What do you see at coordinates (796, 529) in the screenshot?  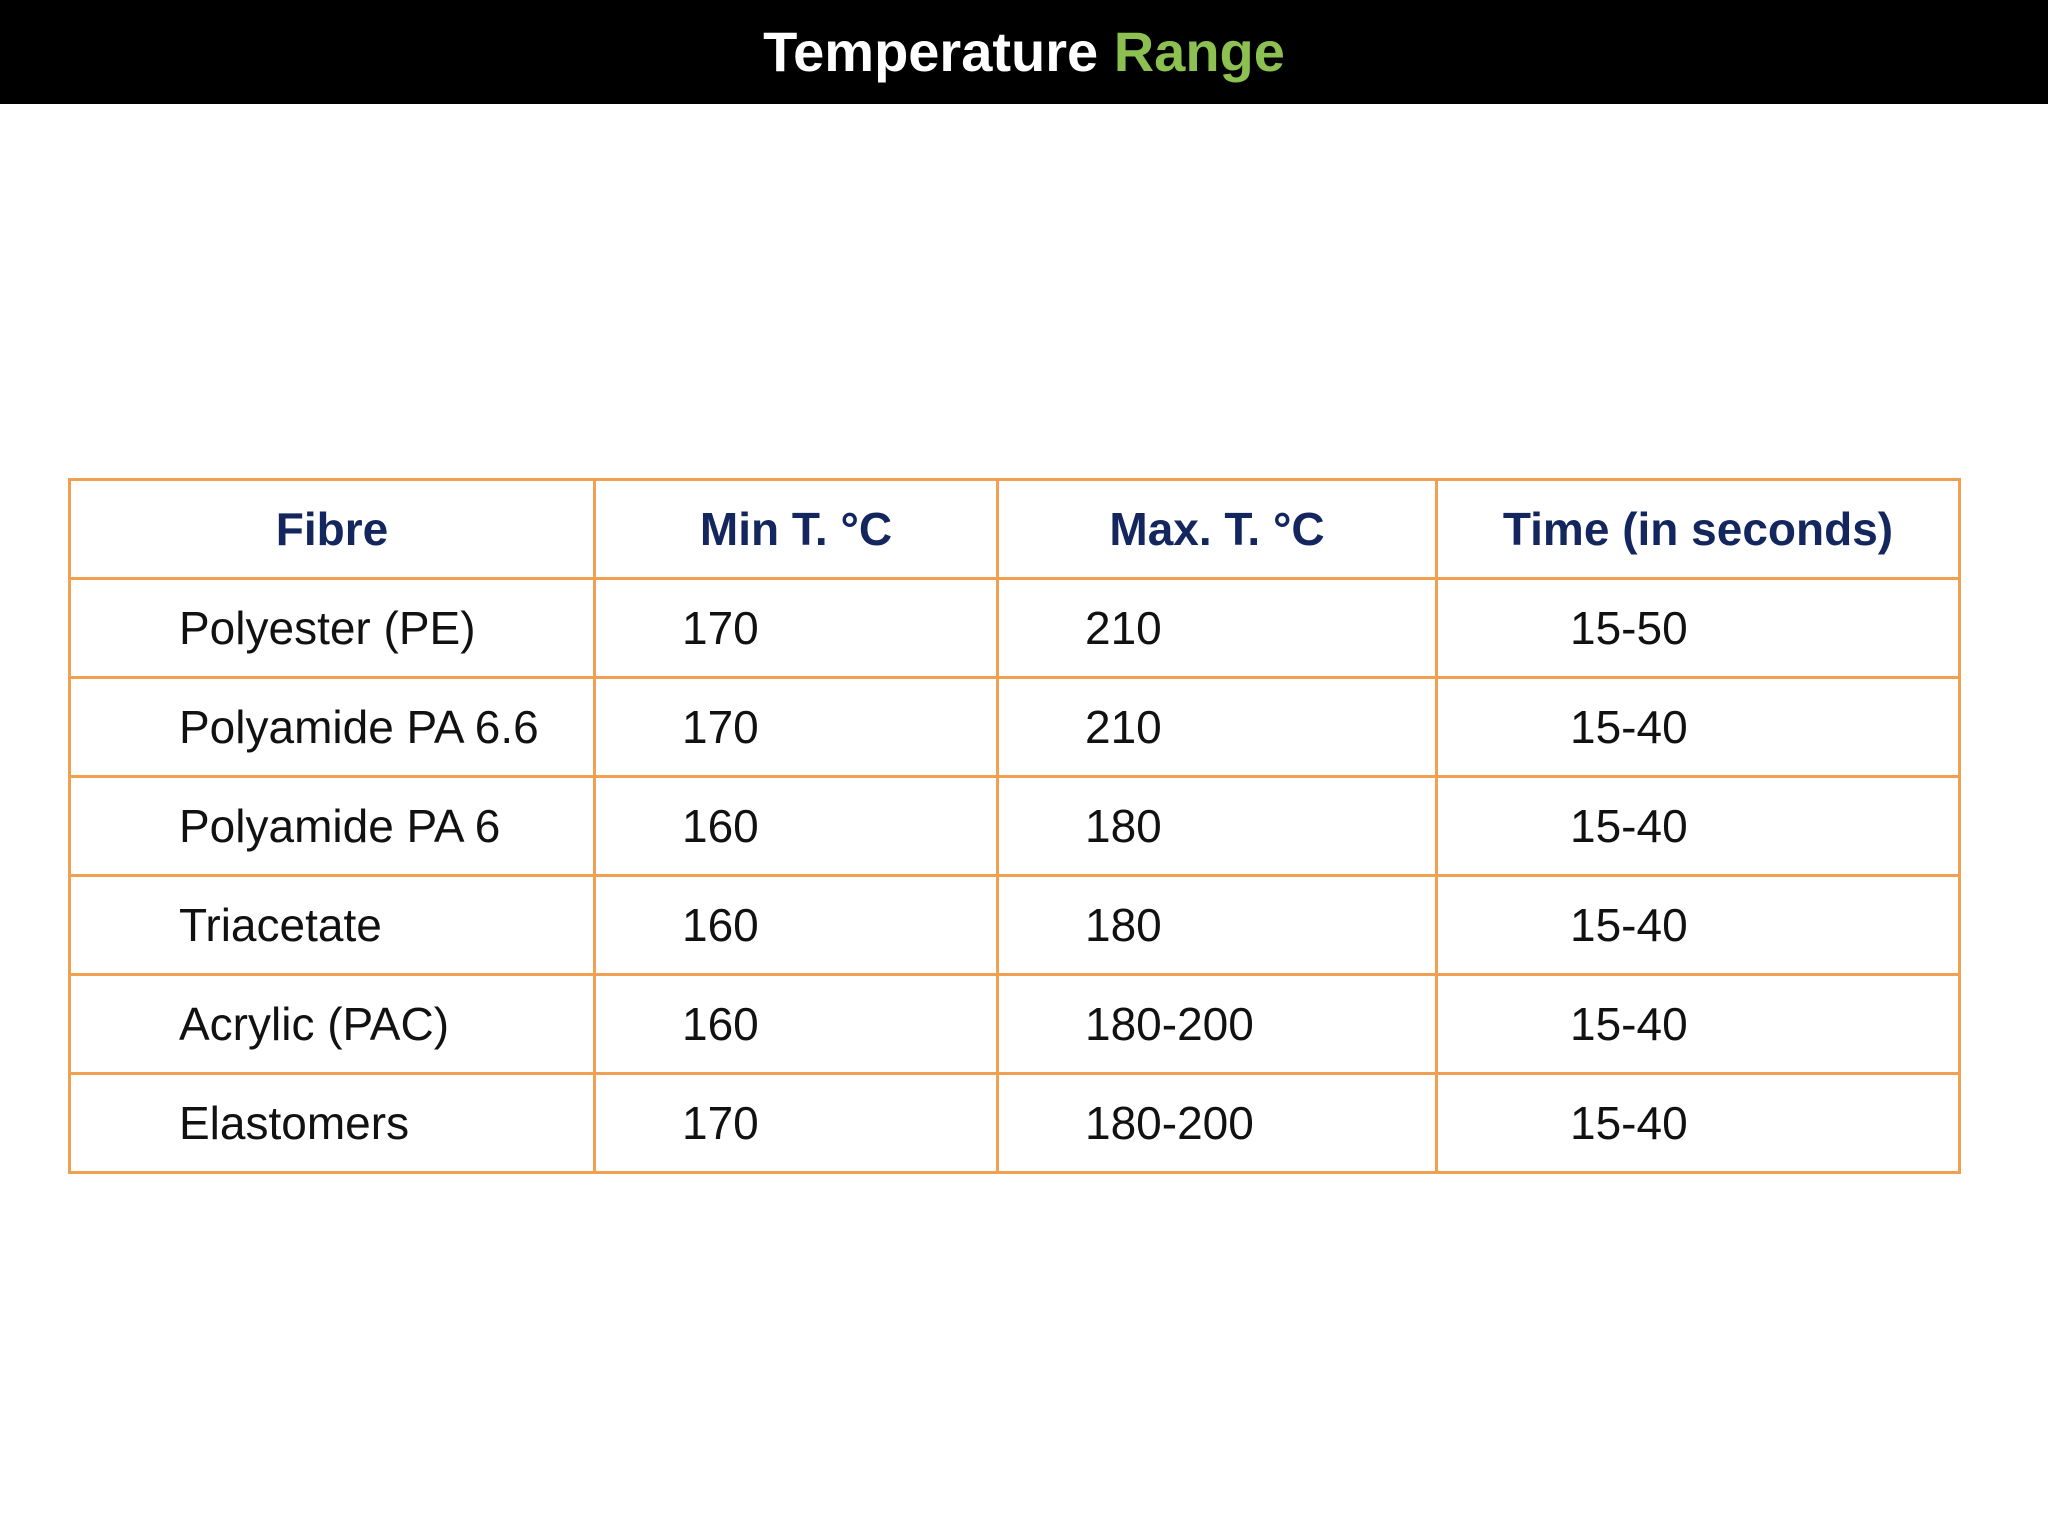 I see `column-header: Min T. °C` at bounding box center [796, 529].